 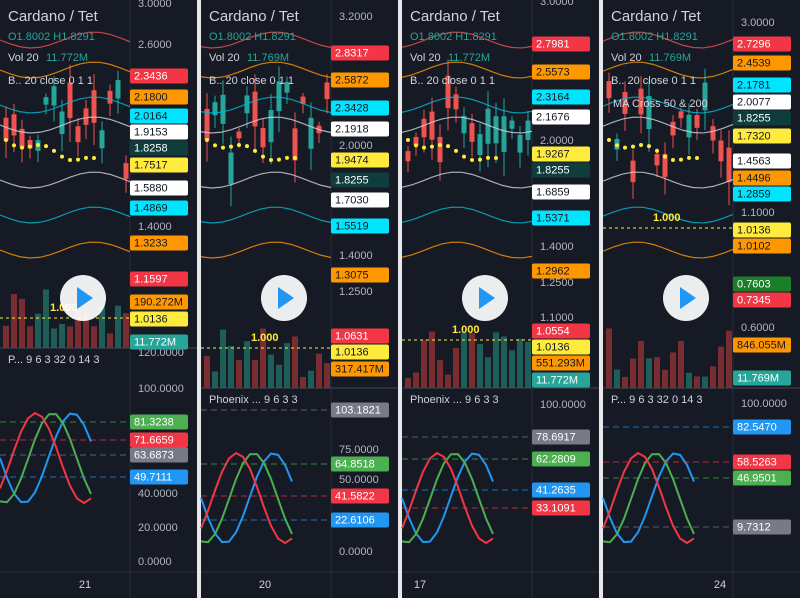 I want to click on price-tag-text: 11.772M, so click(x=557, y=380).